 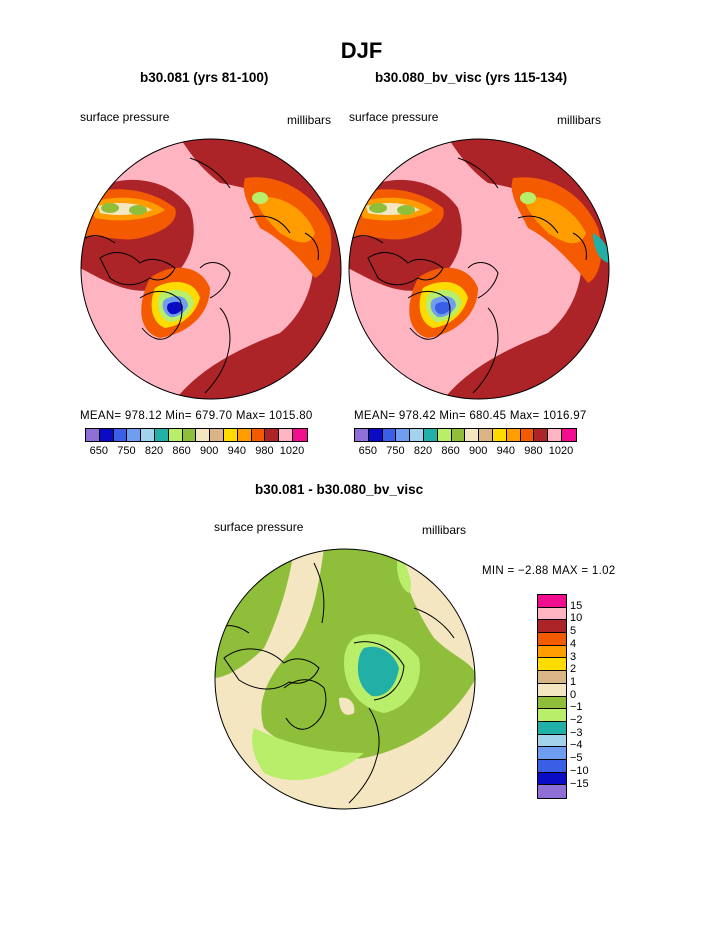 I want to click on diff-polar-map, so click(x=345, y=679).